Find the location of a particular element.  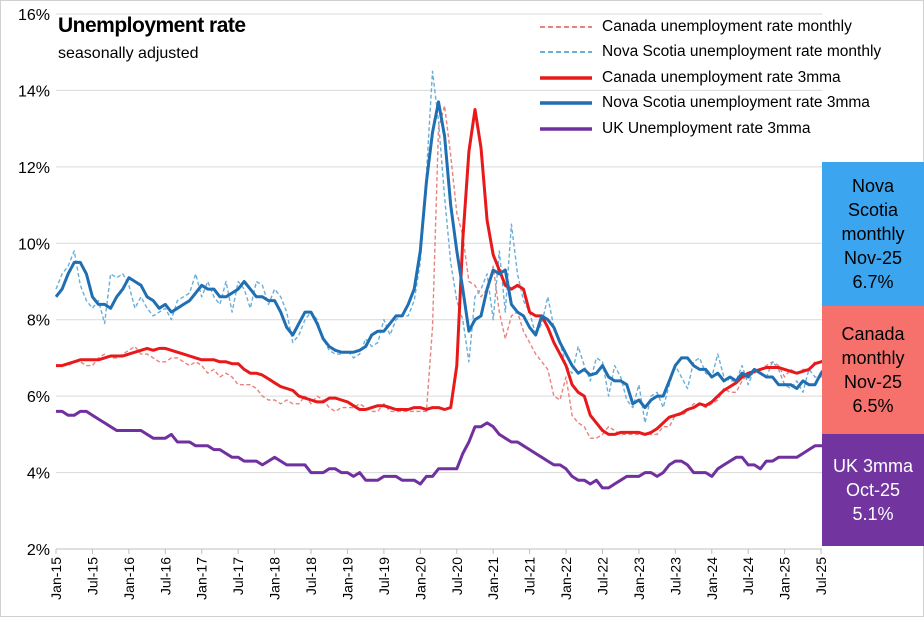

legend-swatch-canada-monthly is located at coordinates (566, 26).